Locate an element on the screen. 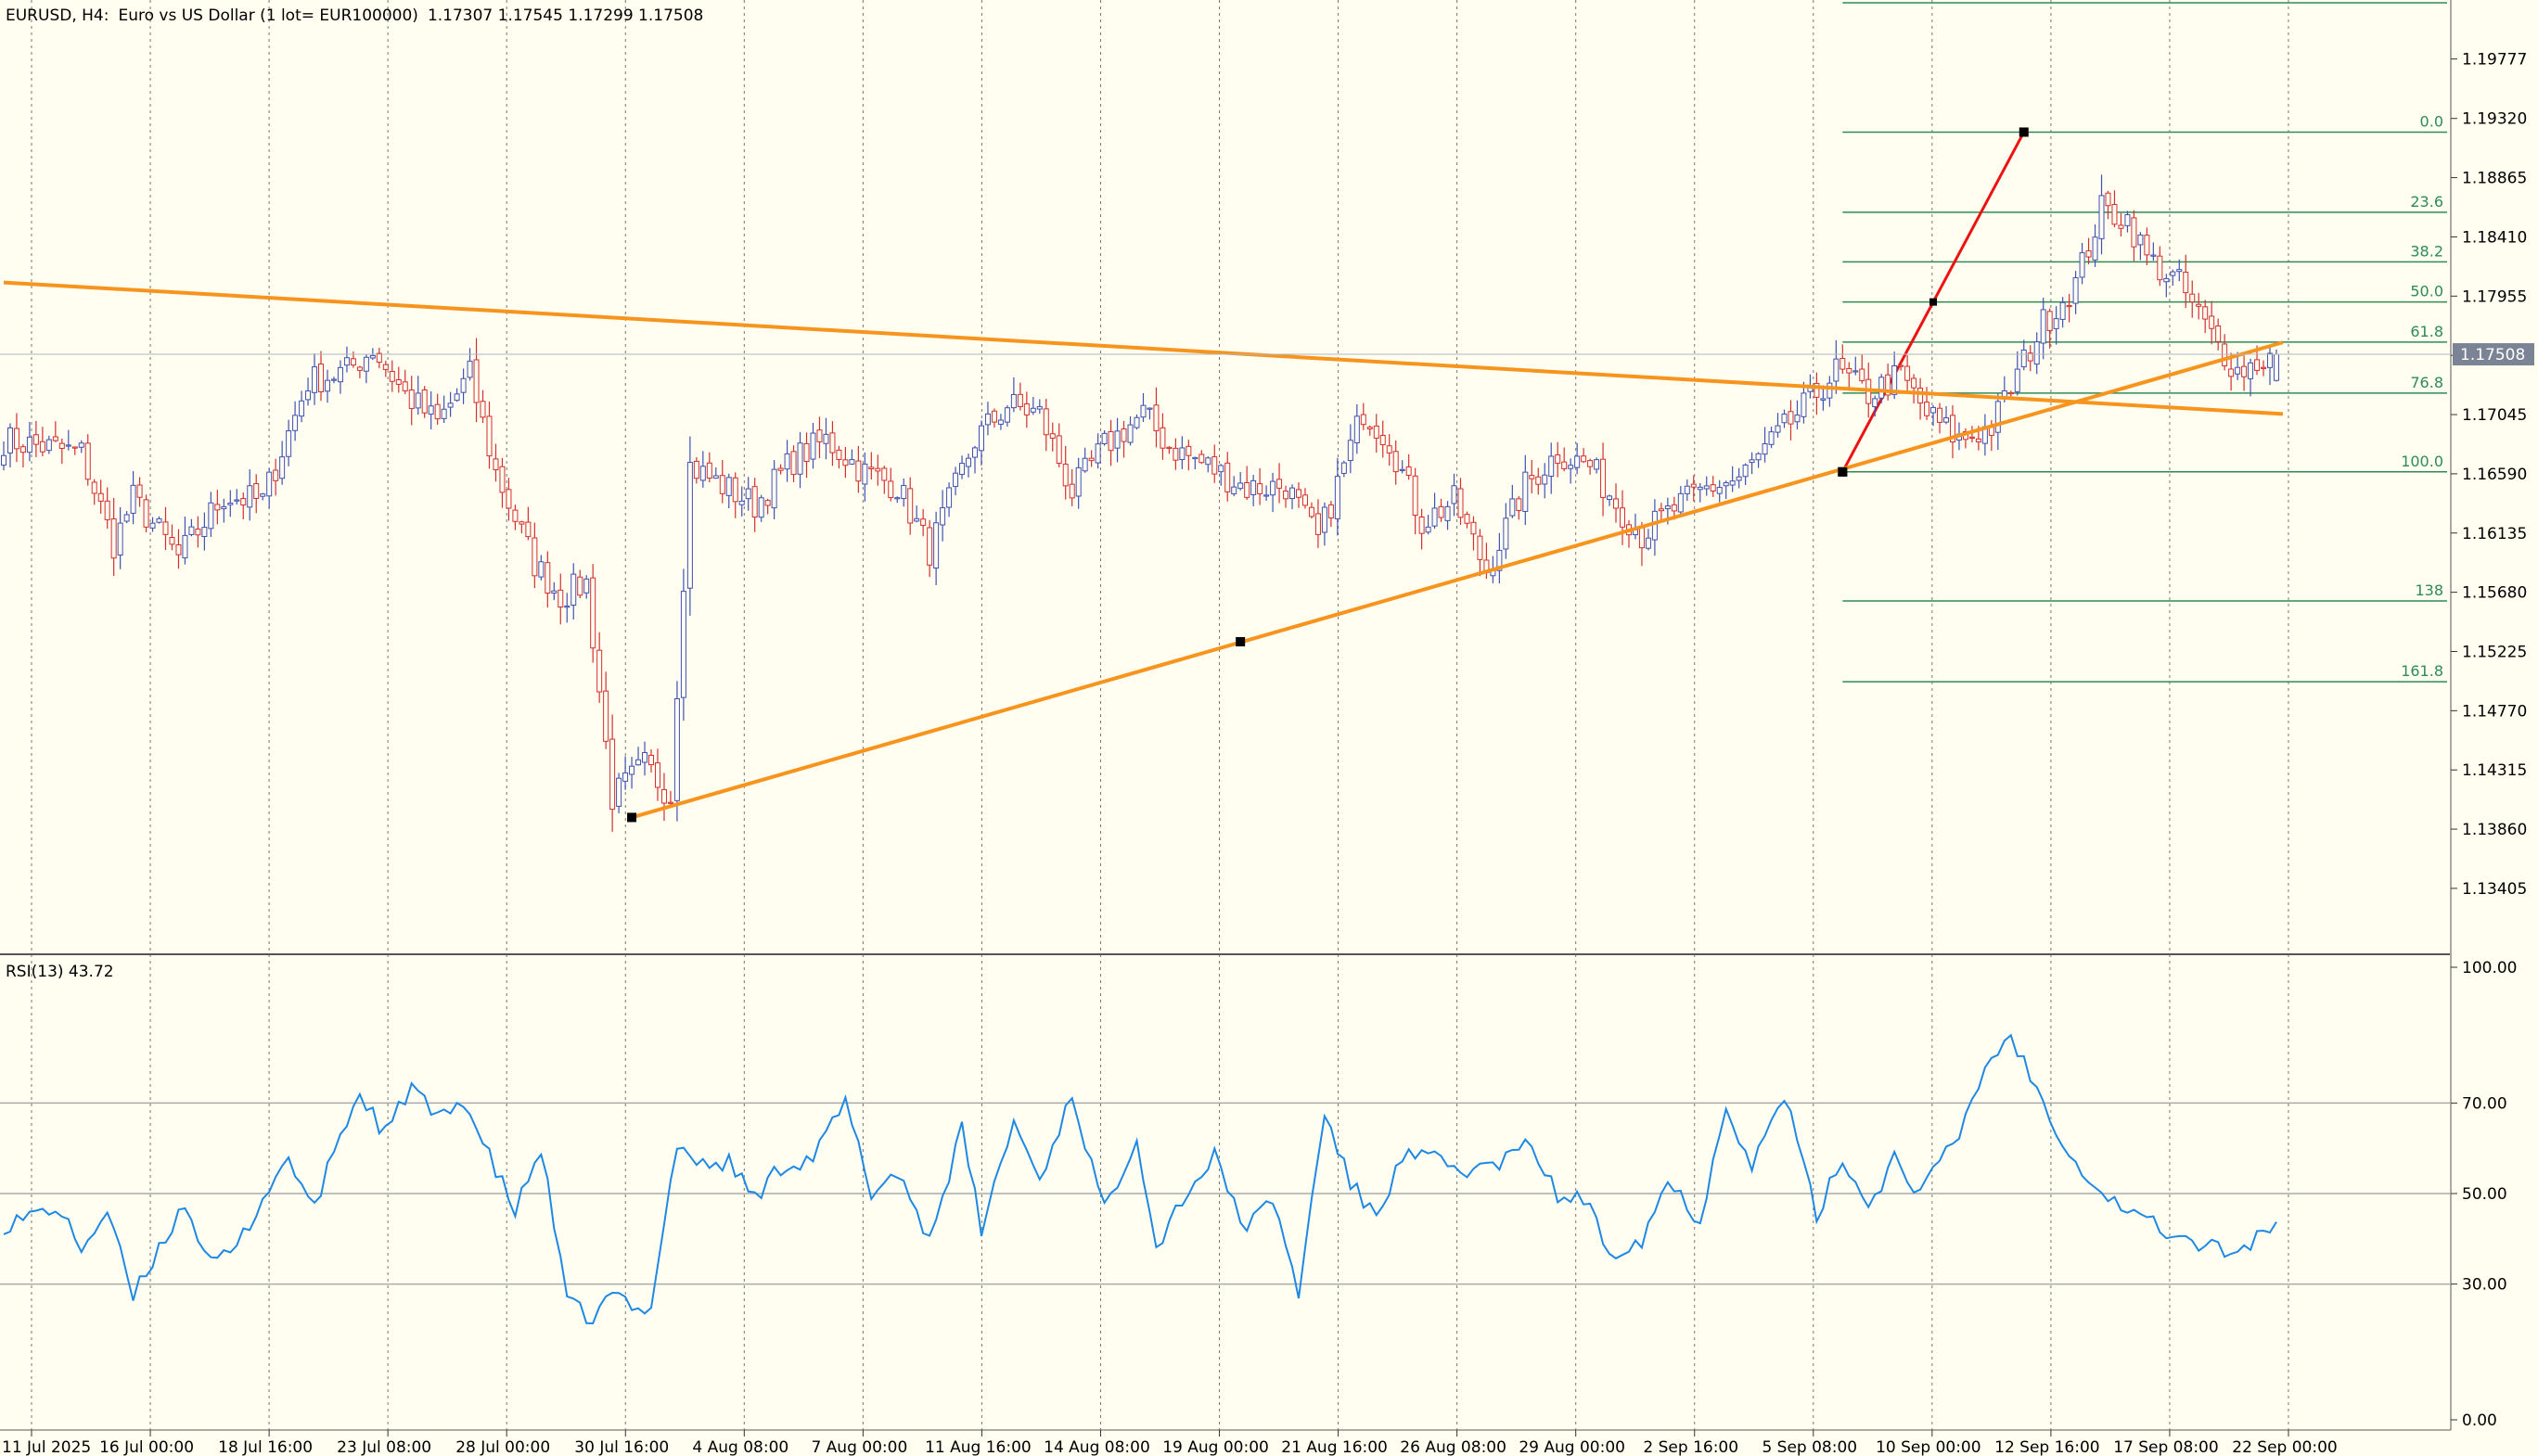  price-tick-label: 1.14315 is located at coordinates (2495, 770).